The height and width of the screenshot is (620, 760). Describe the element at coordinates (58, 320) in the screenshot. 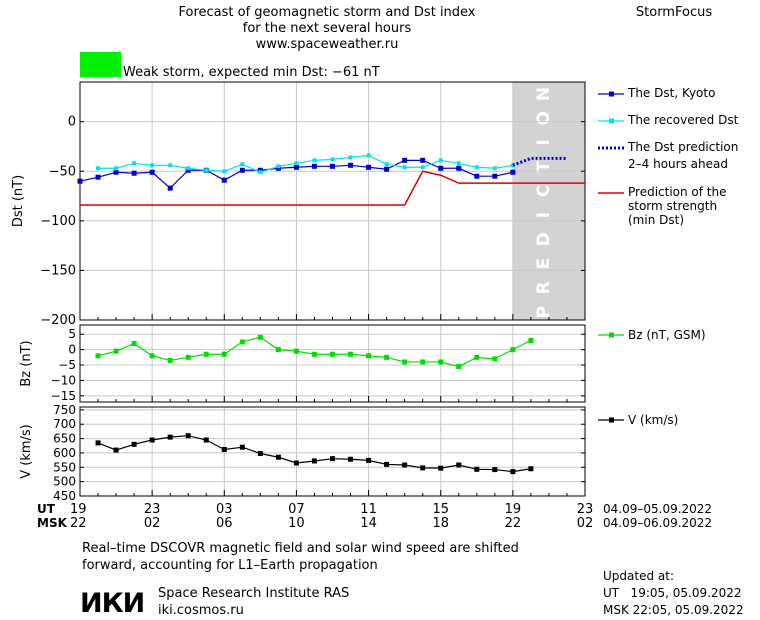

I see `y-tick-label: −200` at that location.